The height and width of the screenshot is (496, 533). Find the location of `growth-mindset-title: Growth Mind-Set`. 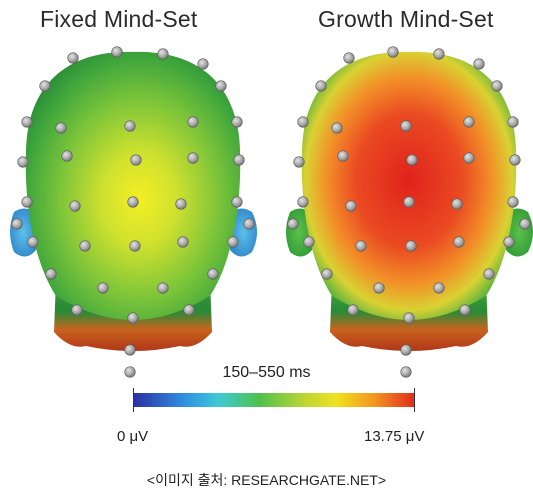

growth-mindset-title: Growth Mind-Set is located at coordinates (406, 19).